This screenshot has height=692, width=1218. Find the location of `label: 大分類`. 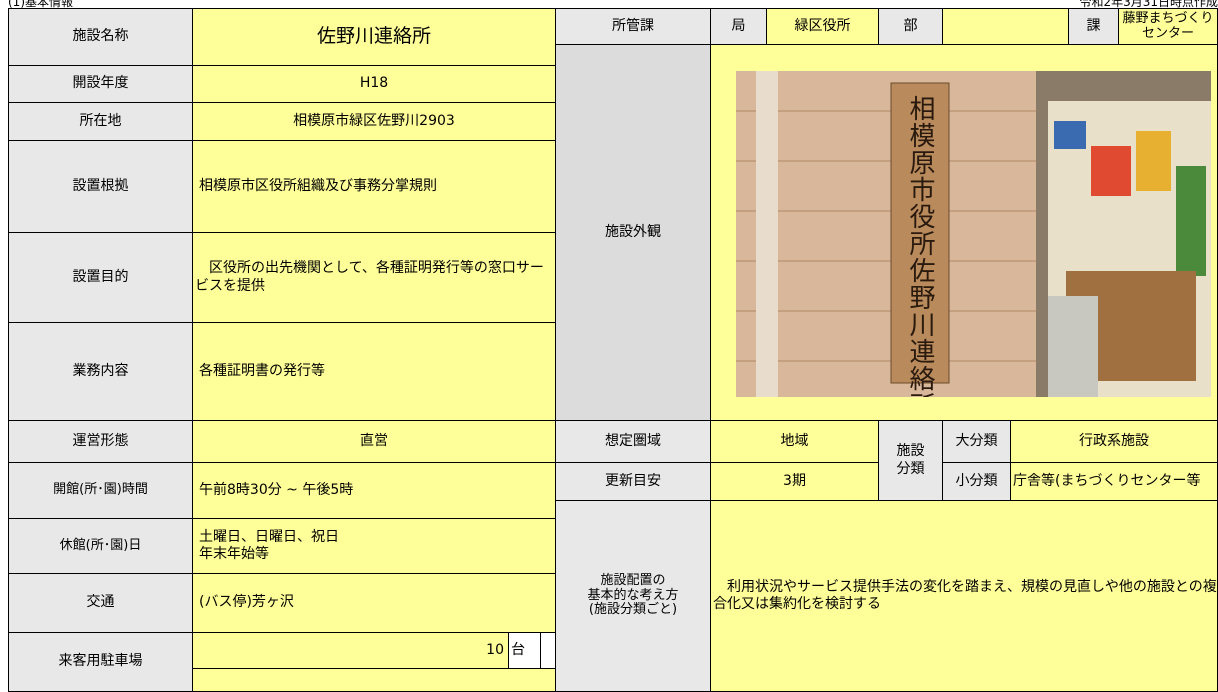

label: 大分類 is located at coordinates (976, 441).